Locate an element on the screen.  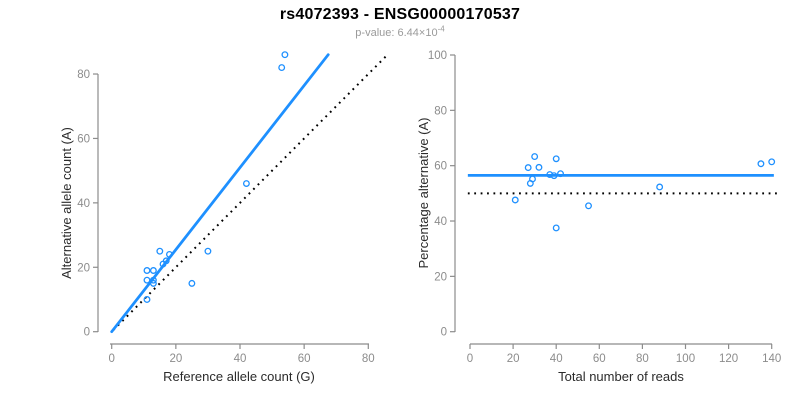
figure-subtitle: p-value: 6.44×10-4 is located at coordinates (400, 31).